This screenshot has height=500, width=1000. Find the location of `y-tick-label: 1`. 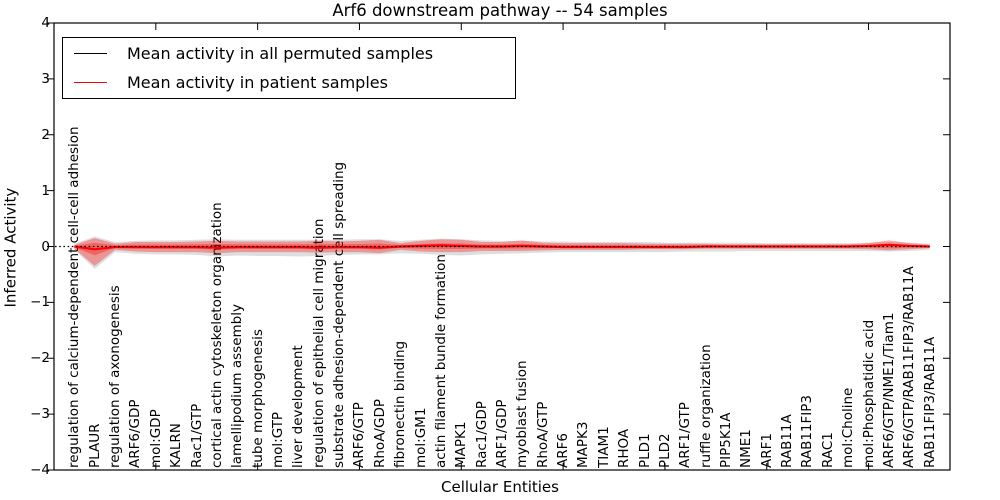

y-tick-label: 1 is located at coordinates (45, 190).